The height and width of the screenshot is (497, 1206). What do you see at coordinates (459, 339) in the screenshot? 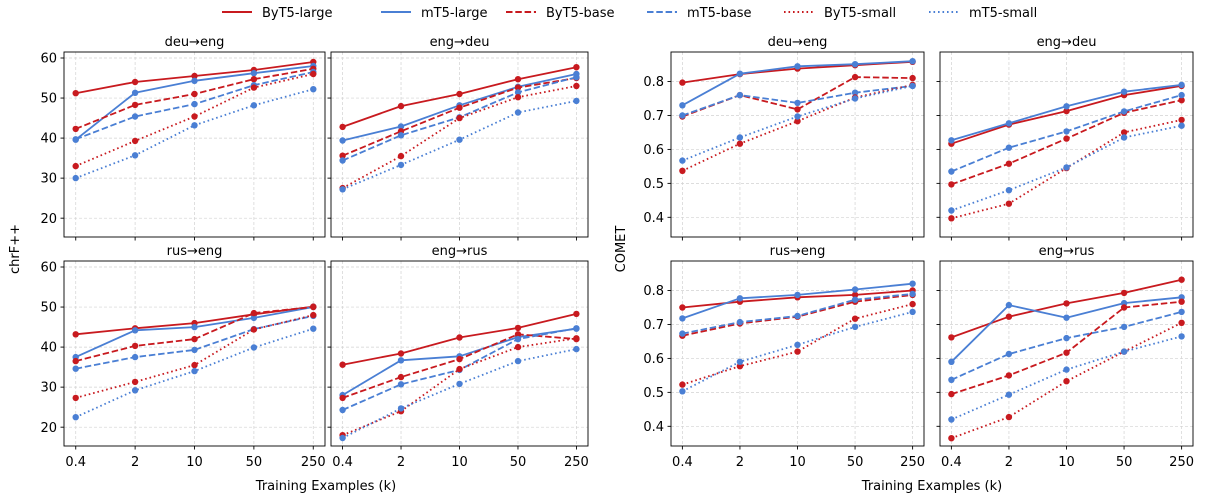
I see `series-byt5-large` at bounding box center [459, 339].